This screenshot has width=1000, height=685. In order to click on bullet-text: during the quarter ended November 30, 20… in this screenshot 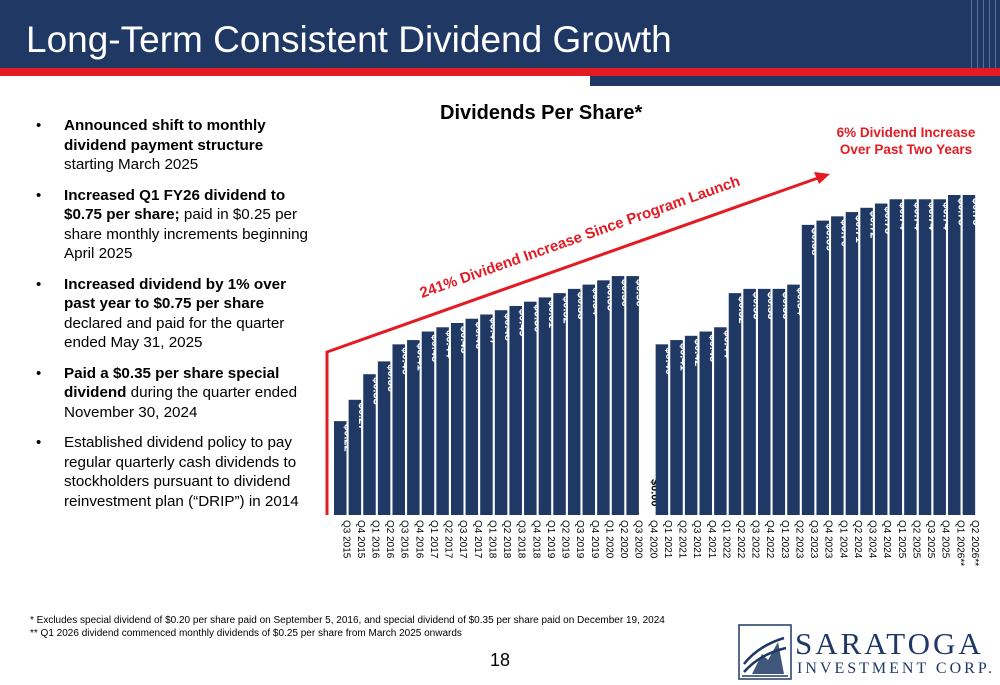, I will do `click(181, 402)`.